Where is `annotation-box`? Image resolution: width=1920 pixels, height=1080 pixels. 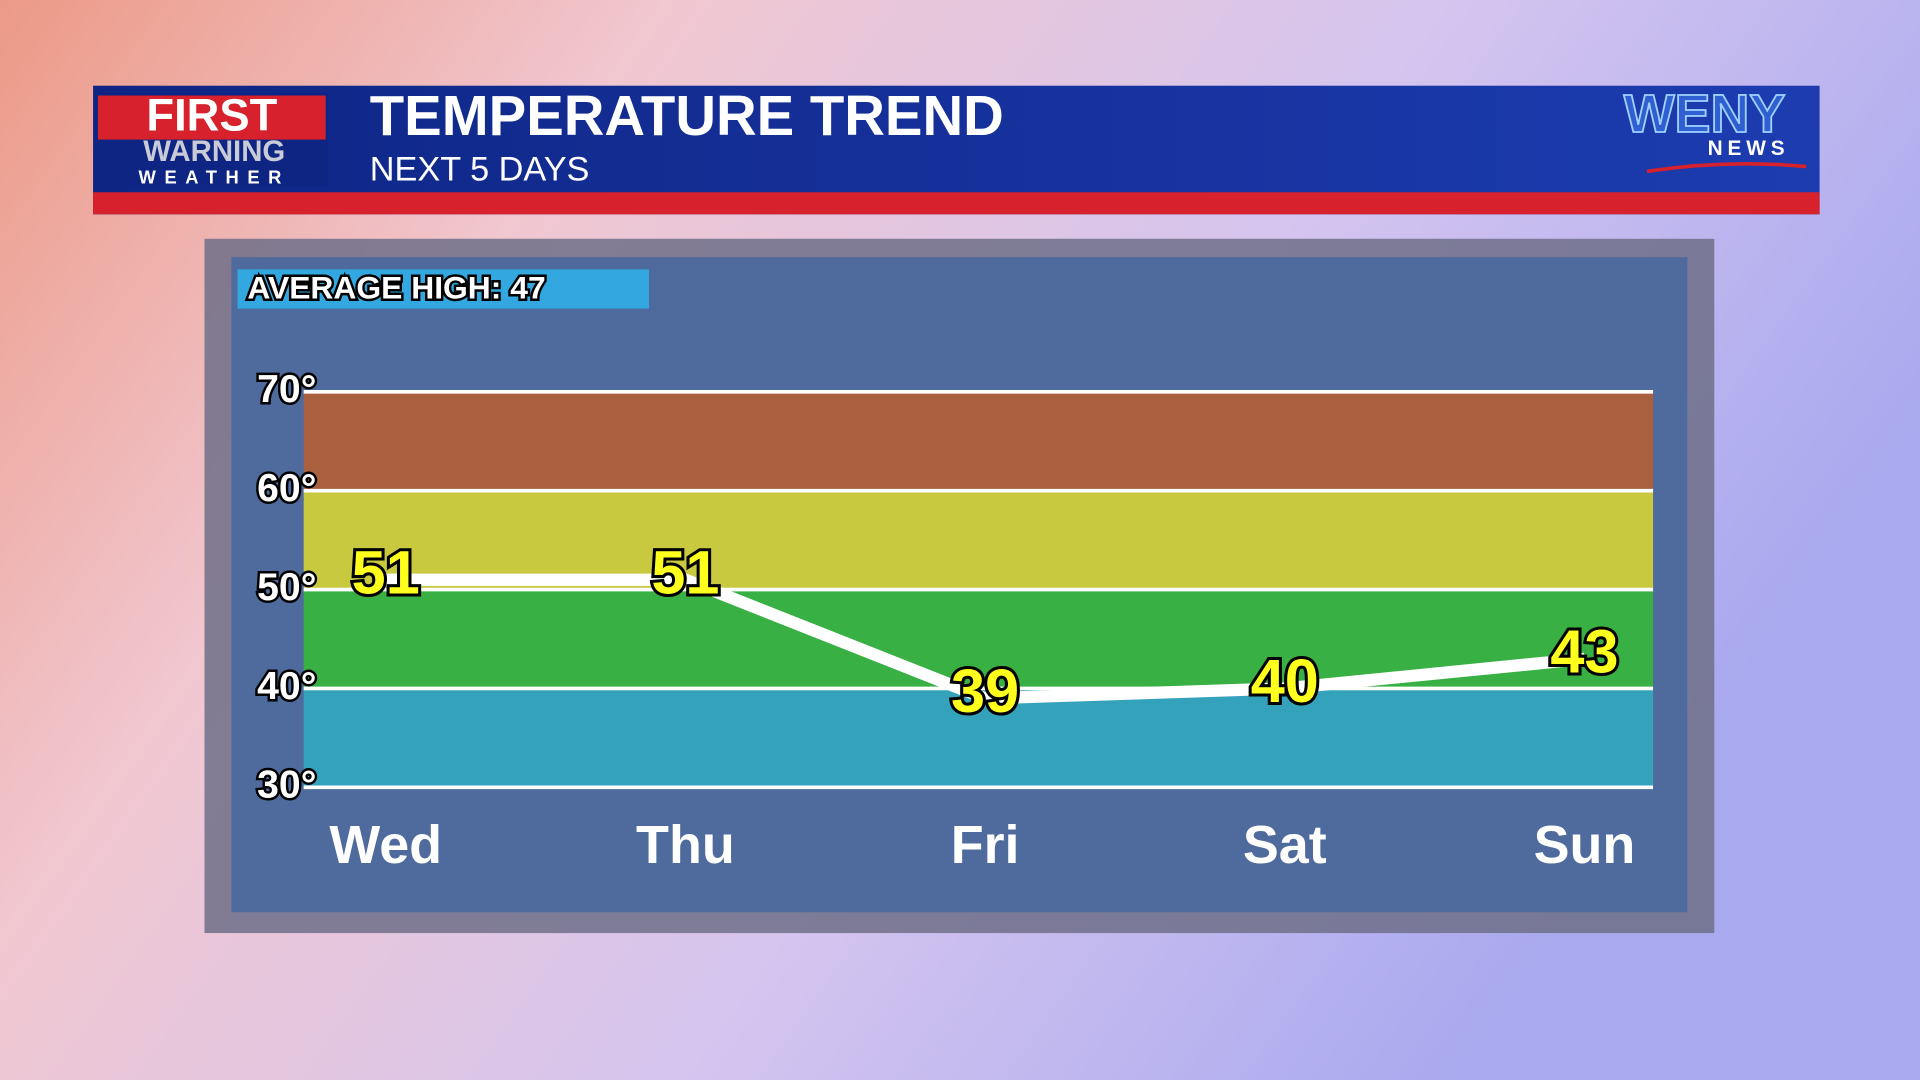 annotation-box is located at coordinates (443, 289).